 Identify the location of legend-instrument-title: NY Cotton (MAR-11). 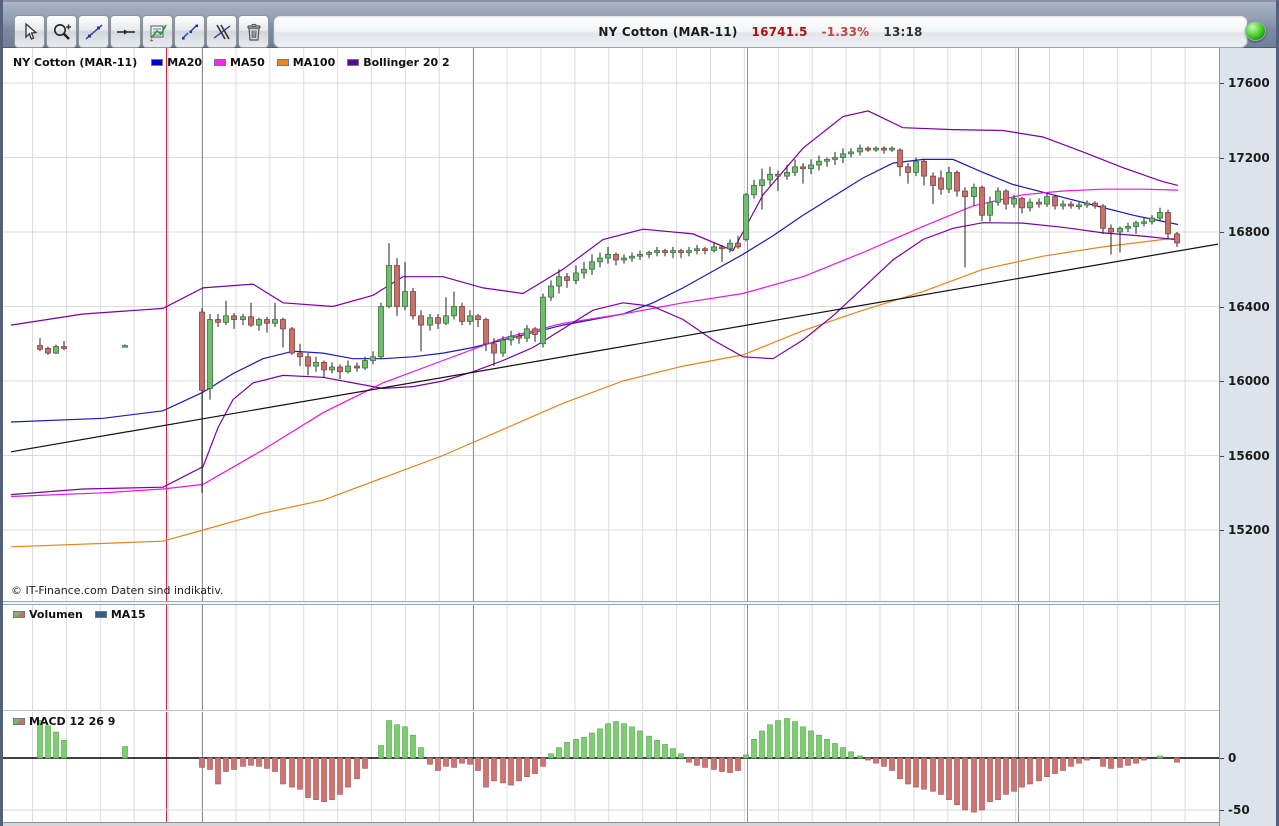
(75, 62).